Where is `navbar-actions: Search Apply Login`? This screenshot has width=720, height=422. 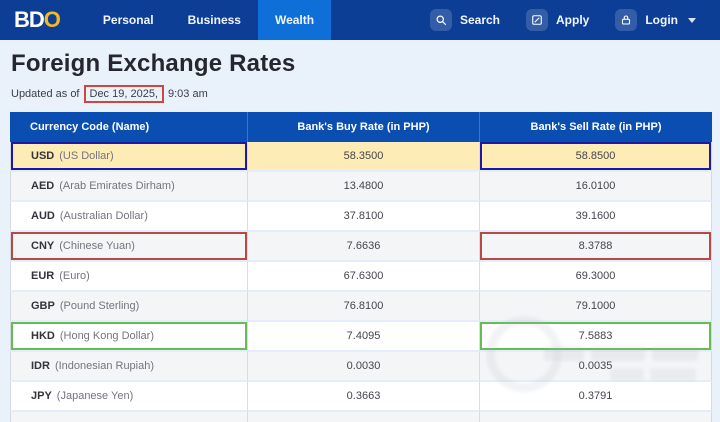
navbar-actions: Search Apply Login is located at coordinates (574, 20).